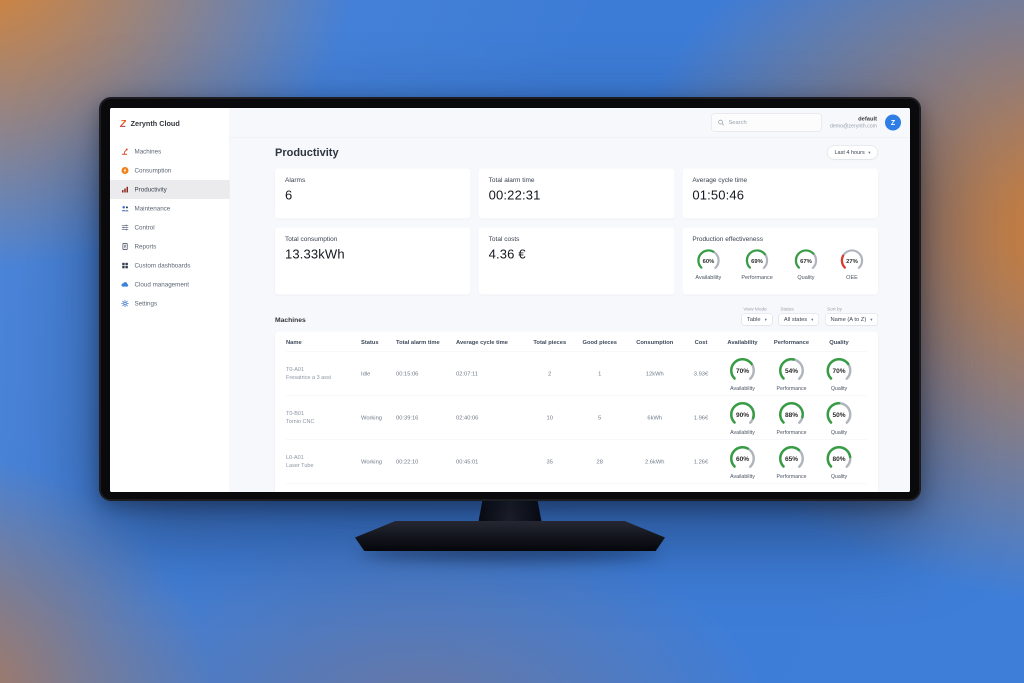 The image size is (1024, 683). I want to click on machine-code: T0-A01, so click(295, 369).